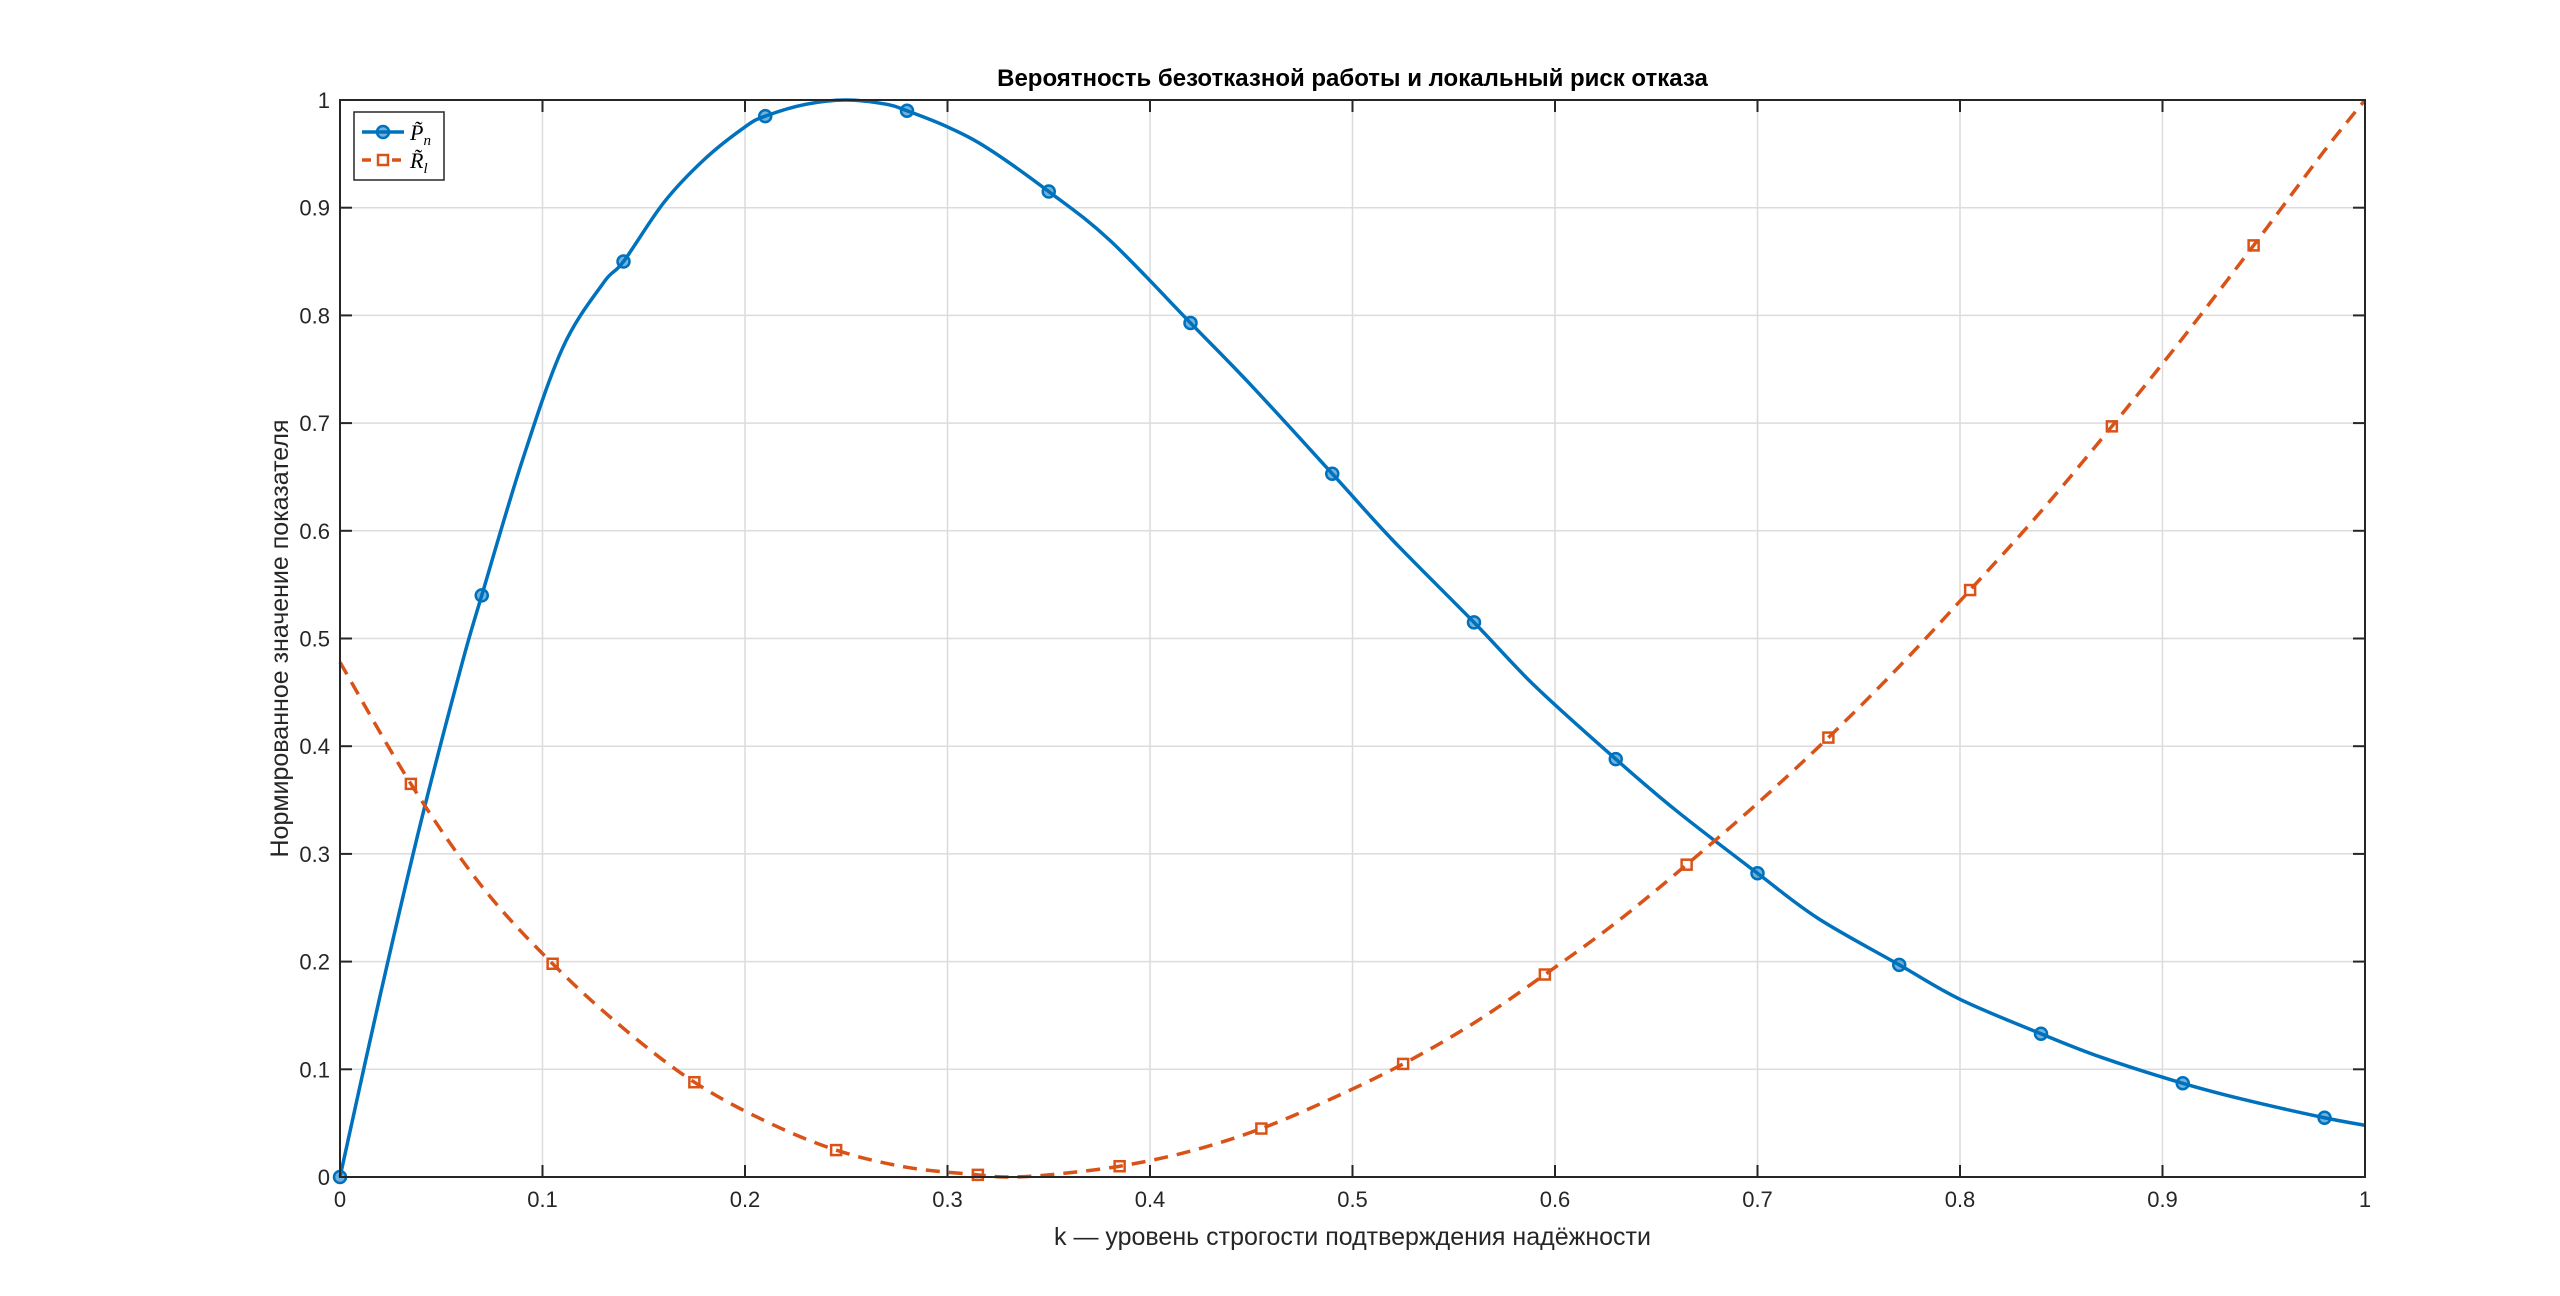  What do you see at coordinates (314, 854) in the screenshot?
I see `y-tick-label: 0.3` at bounding box center [314, 854].